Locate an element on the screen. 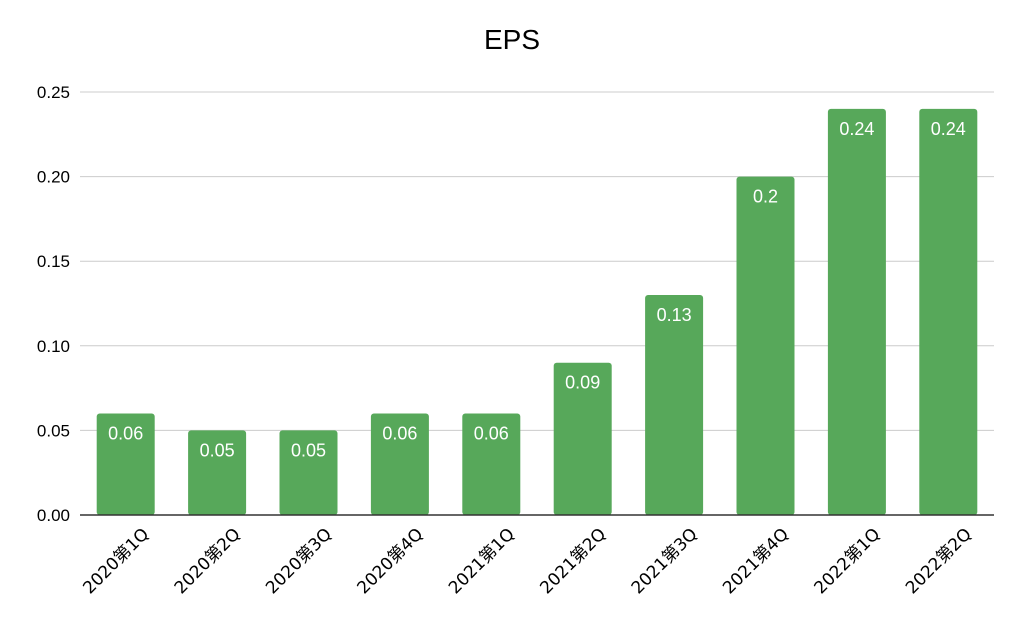 The image size is (1024, 625). y-tick-label: 0.20 is located at coordinates (53, 177).